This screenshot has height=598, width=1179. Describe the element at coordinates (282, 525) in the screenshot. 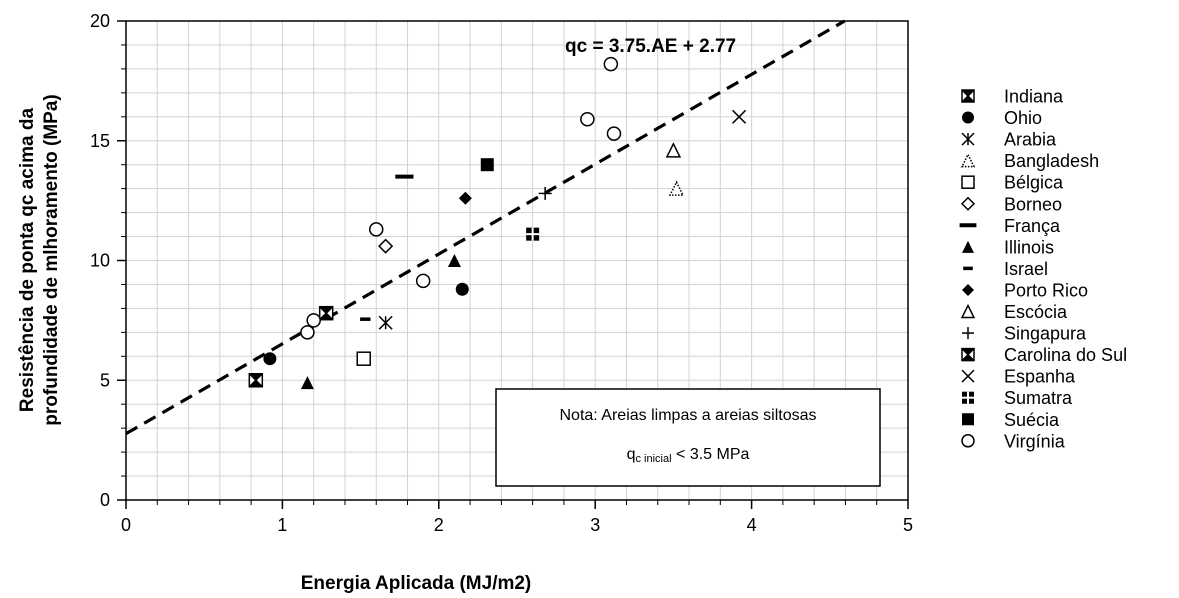

I see `x-tick-label: 1` at that location.